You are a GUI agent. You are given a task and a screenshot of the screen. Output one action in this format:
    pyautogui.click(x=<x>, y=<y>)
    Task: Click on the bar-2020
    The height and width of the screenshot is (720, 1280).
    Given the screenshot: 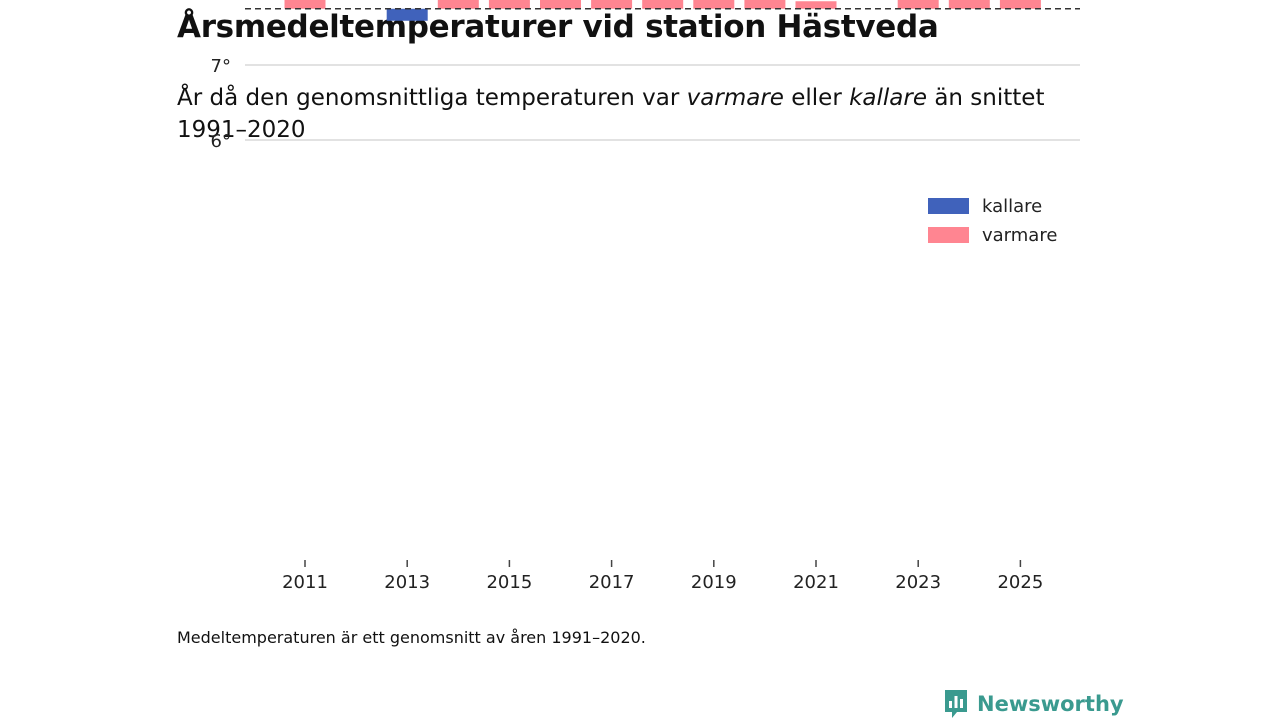 What is the action you would take?
    pyautogui.click(x=765, y=4)
    